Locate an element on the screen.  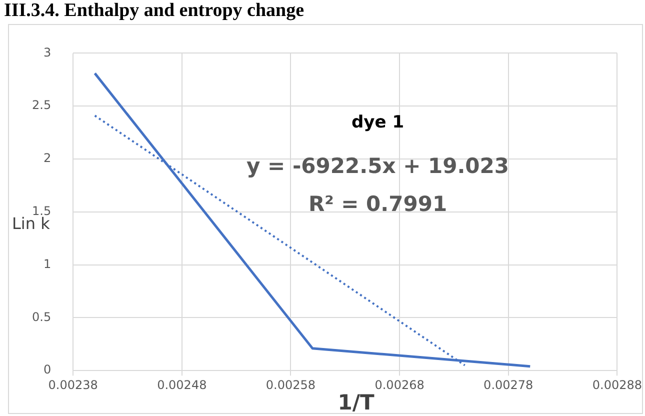
x-tick-label: 0.00248 is located at coordinates (182, 385).